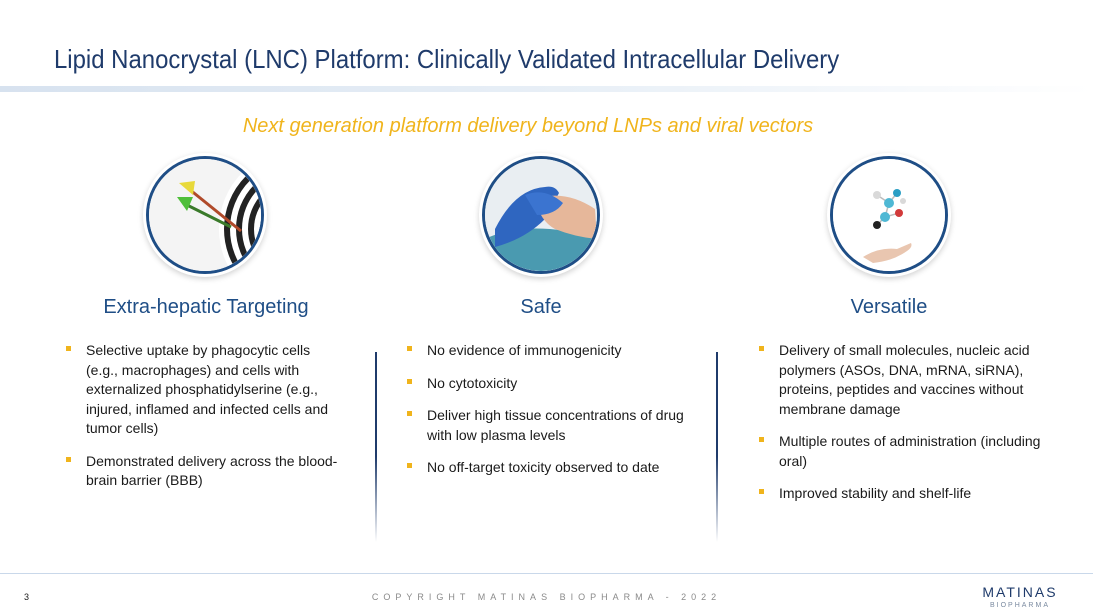  Describe the element at coordinates (205, 215) in the screenshot. I see `dart-target-icon` at that location.